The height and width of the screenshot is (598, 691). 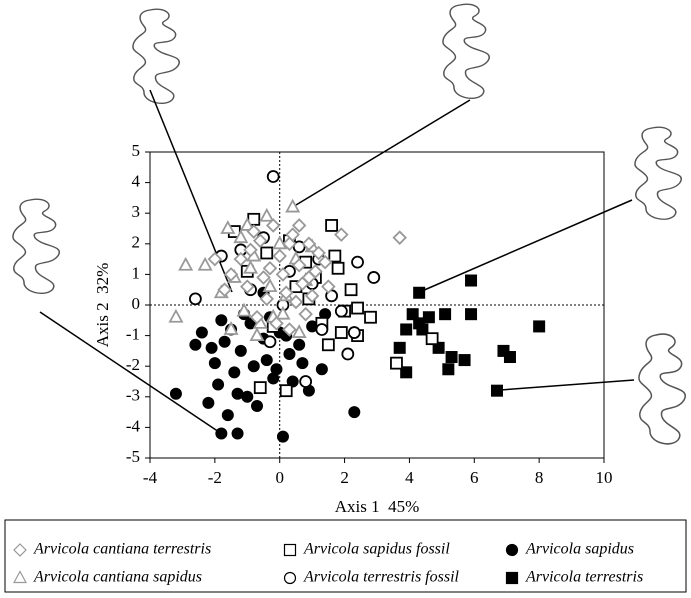 I want to click on legend-label: Arvicola sapidus, so click(x=579, y=549).